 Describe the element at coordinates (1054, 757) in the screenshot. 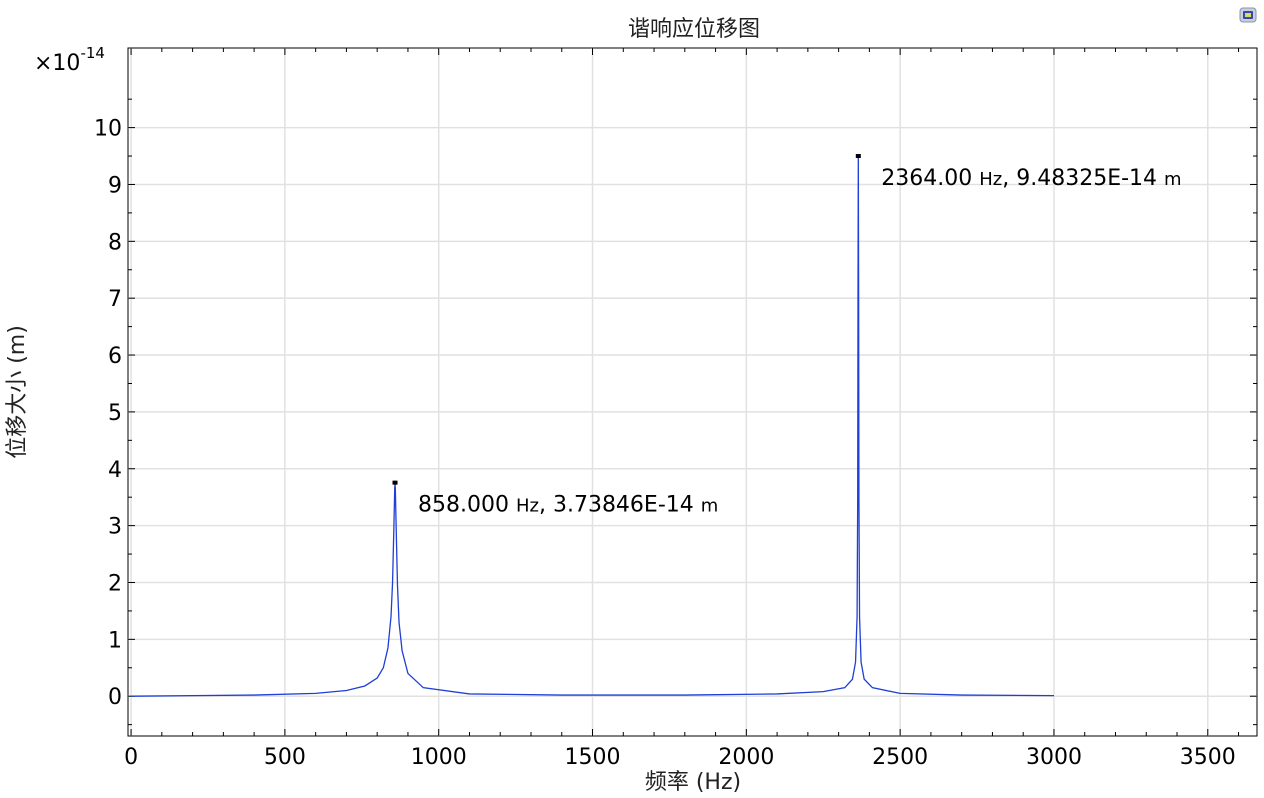

I see `x-tick-label: 3000` at that location.